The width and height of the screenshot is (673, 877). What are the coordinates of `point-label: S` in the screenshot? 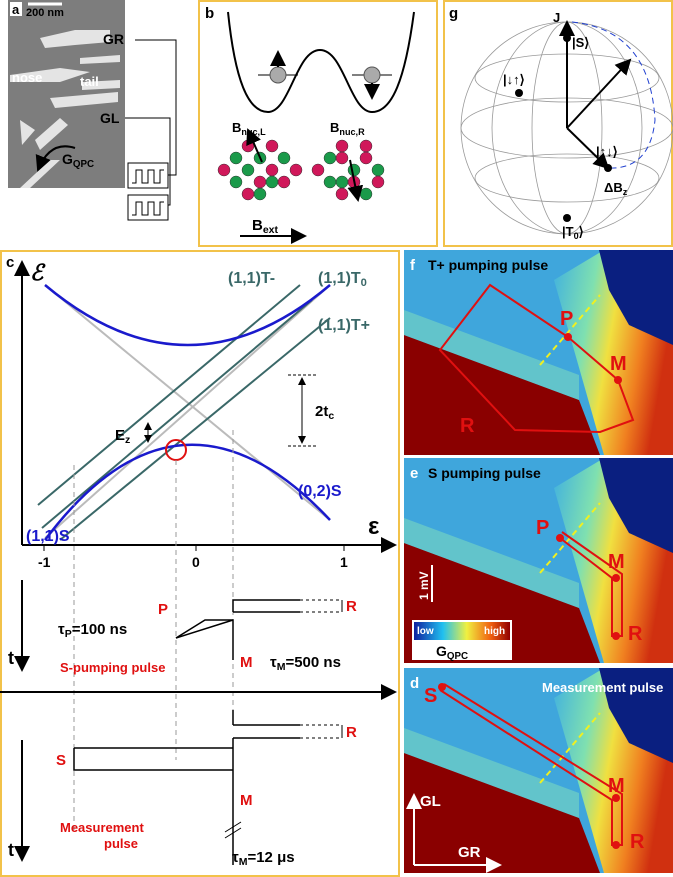 It's located at (430, 696).